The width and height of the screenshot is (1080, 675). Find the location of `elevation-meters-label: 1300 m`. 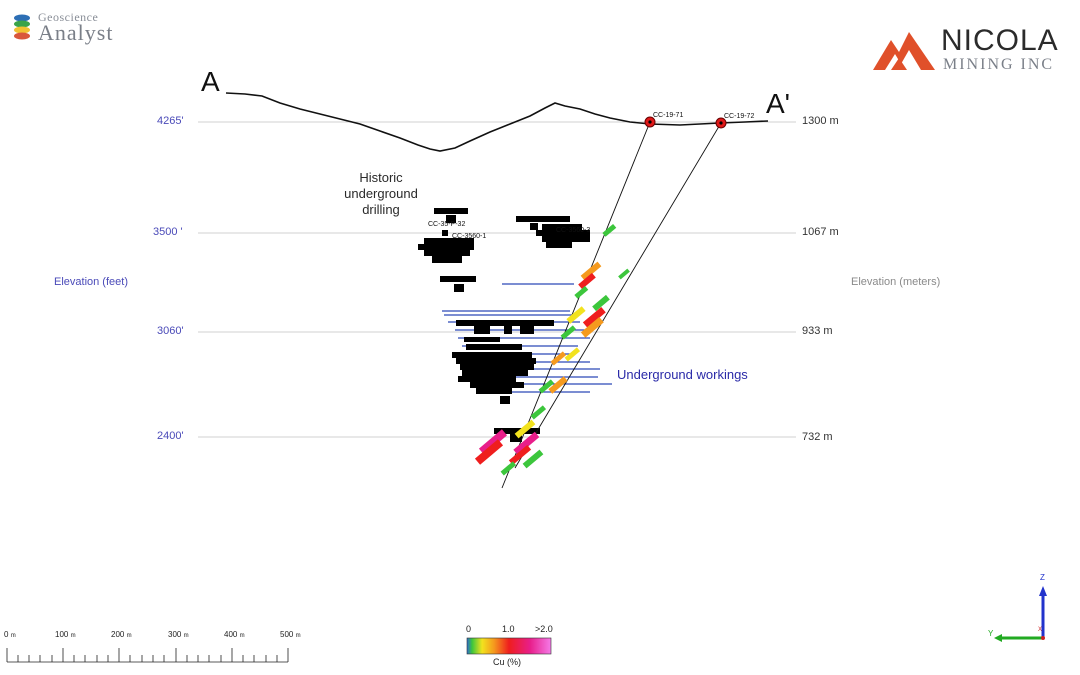

elevation-meters-label: 1300 m is located at coordinates (820, 121).